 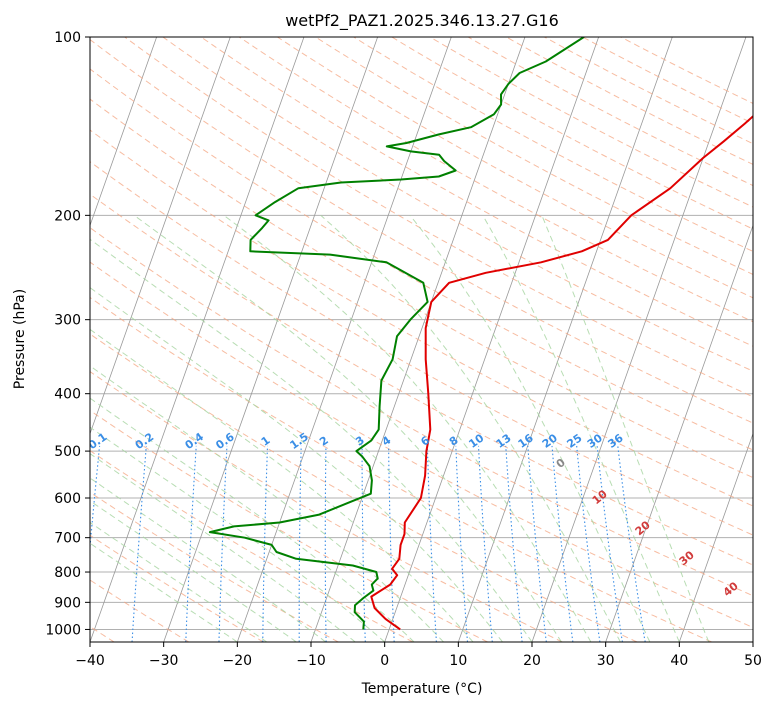 What do you see at coordinates (225, 441) in the screenshot?
I see `mixing-ratio-label: 0.6` at bounding box center [225, 441].